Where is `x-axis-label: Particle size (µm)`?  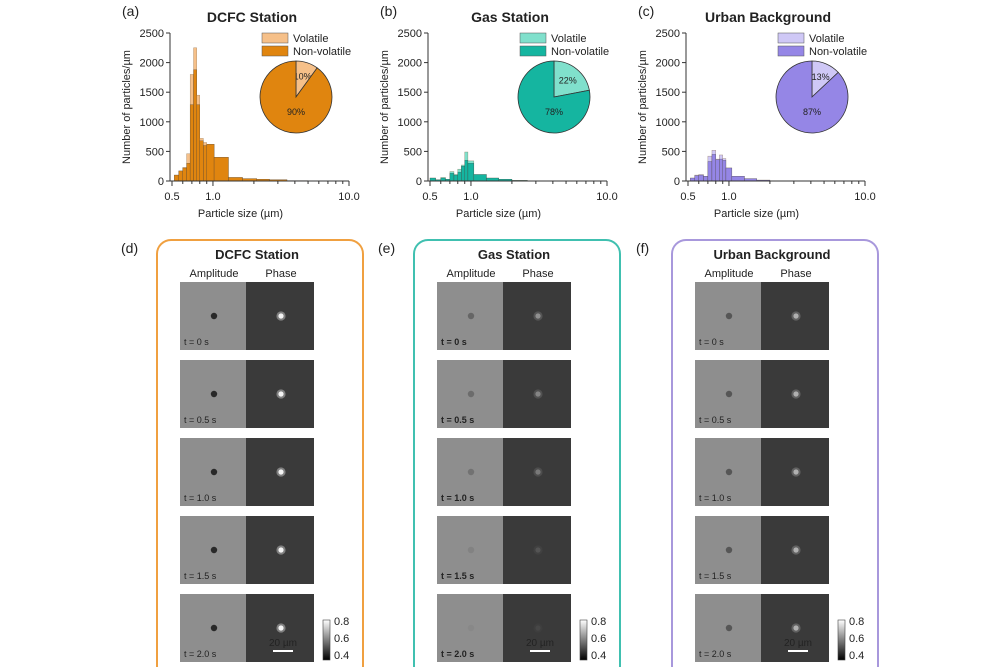
x-axis-label: Particle size (µm) is located at coordinates (498, 214).